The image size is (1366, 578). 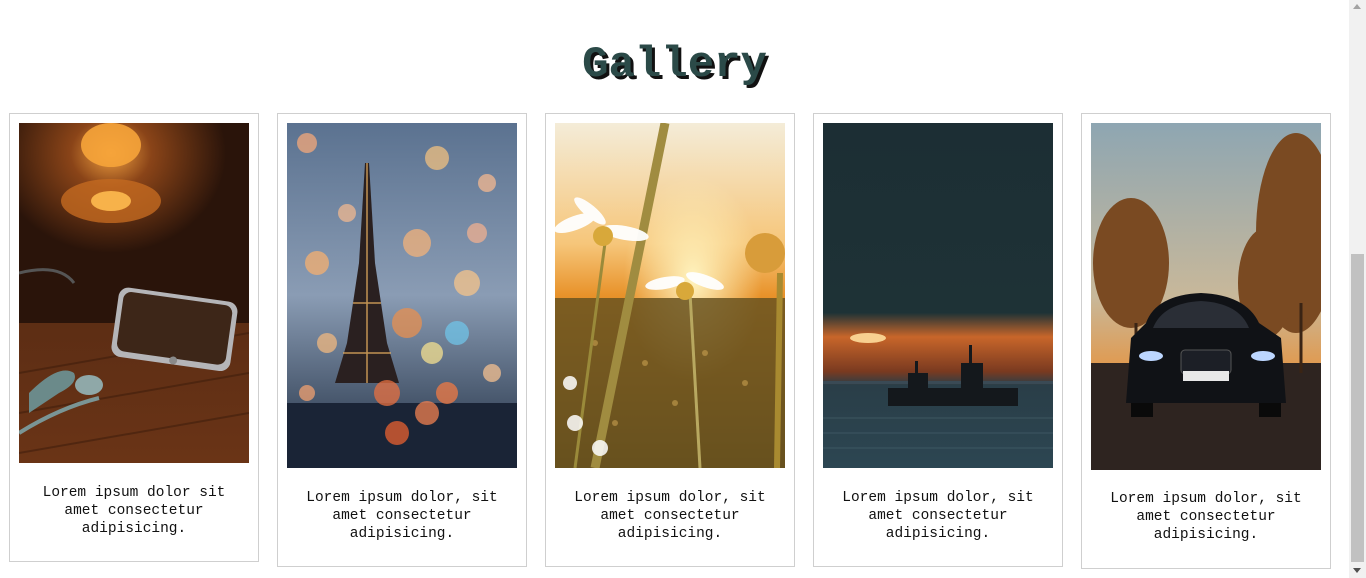 What do you see at coordinates (134, 293) in the screenshot?
I see `phone-earbuds-photo` at bounding box center [134, 293].